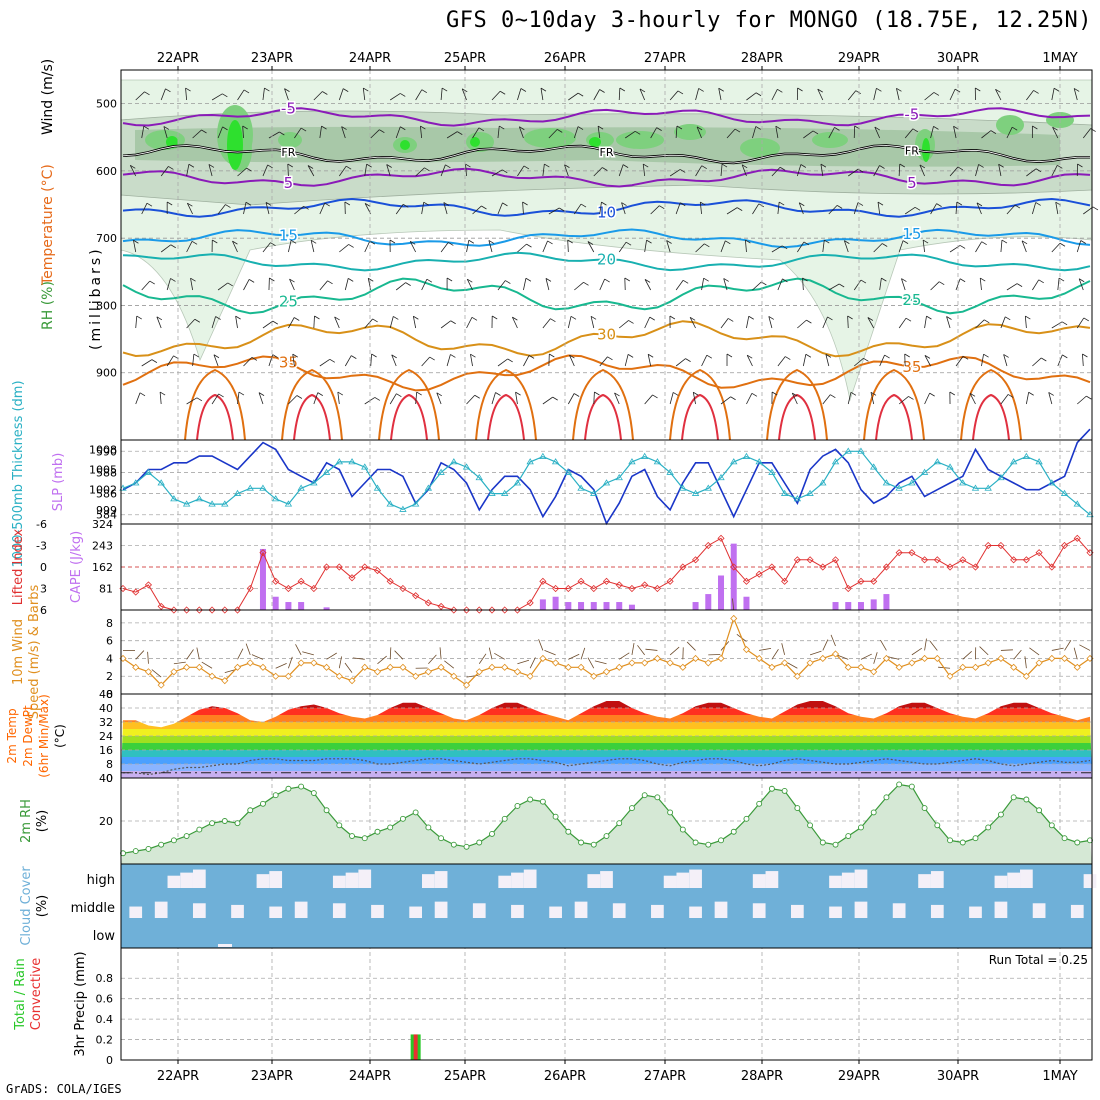 This screenshot has height=1100, width=1100. Describe the element at coordinates (106, 238) in the screenshot. I see `y-tick-label: 700` at that location.